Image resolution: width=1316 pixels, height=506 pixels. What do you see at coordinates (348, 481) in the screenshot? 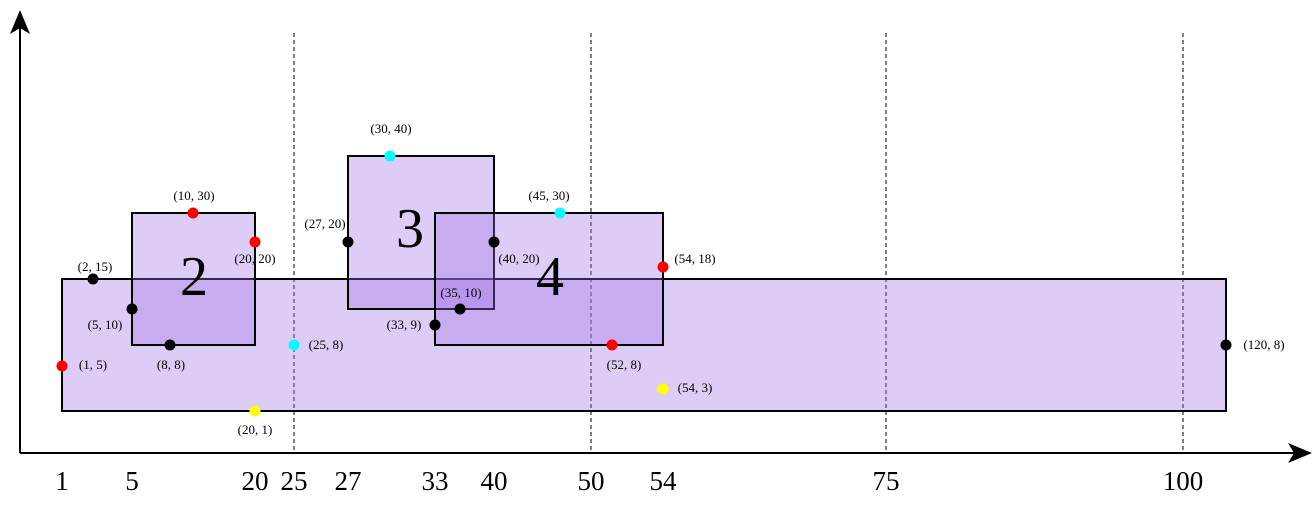
I see `axis-label: 27` at bounding box center [348, 481].